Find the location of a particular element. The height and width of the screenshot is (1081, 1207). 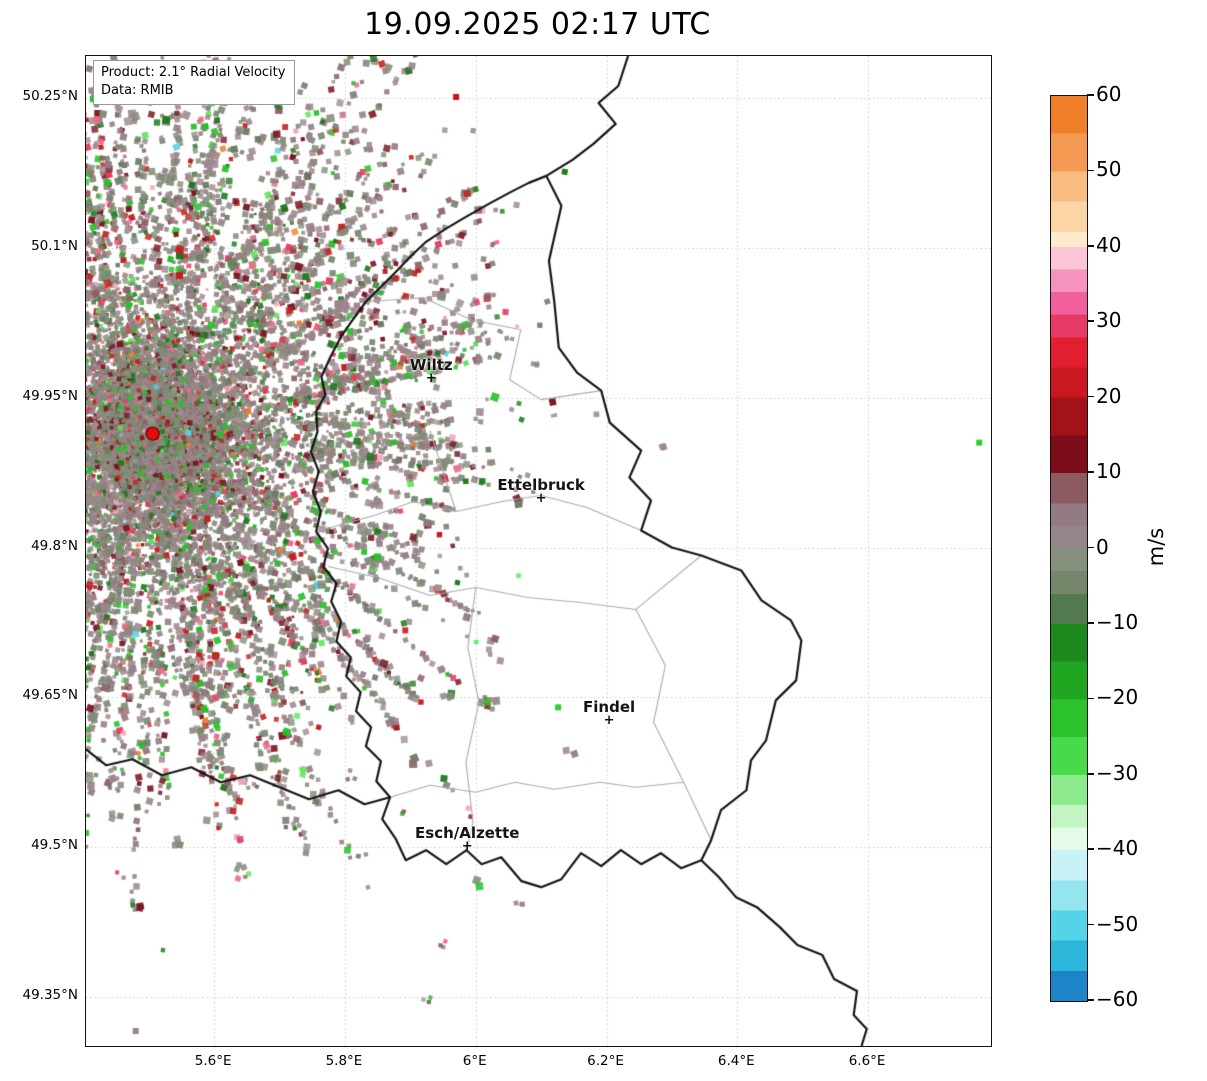

y-axis-tick-label: 50.1°N is located at coordinates (54, 245).